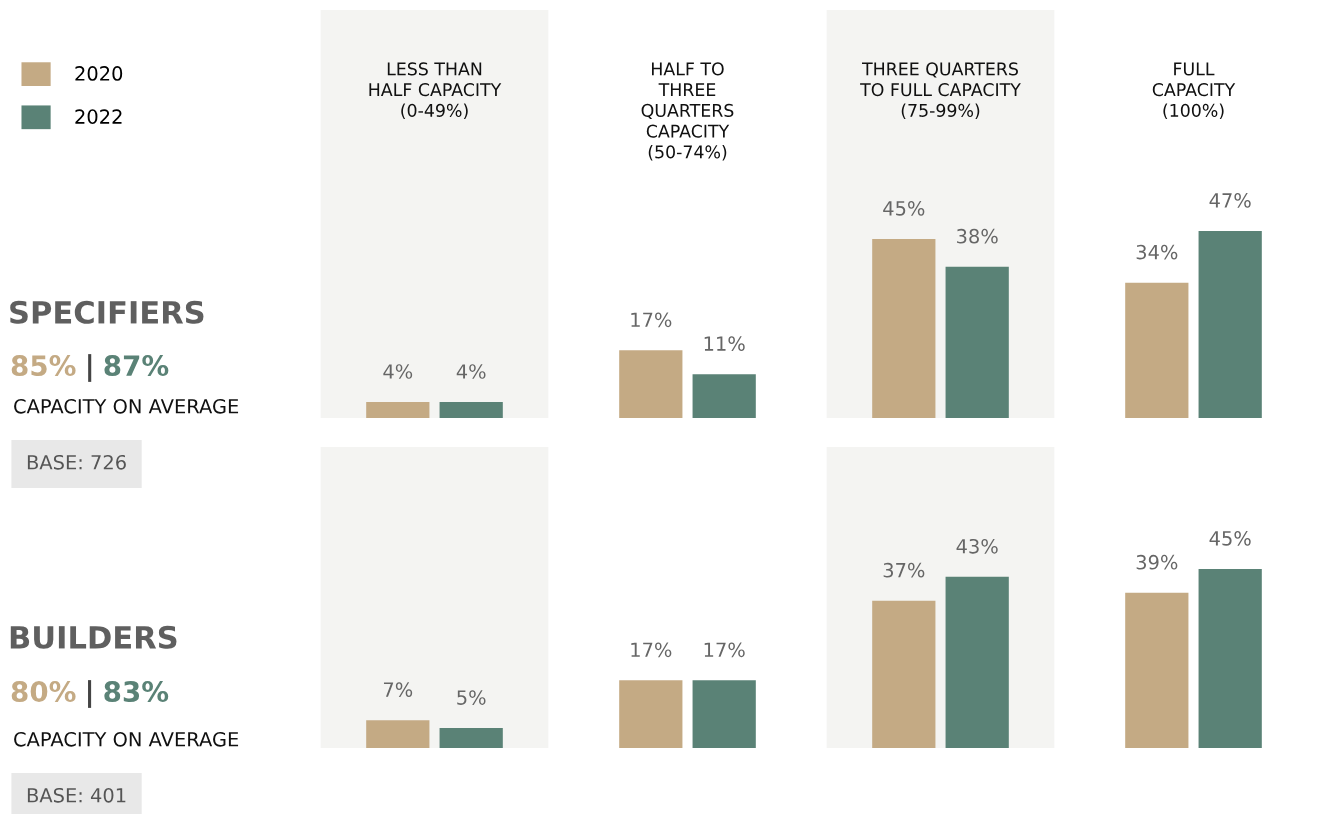 This screenshot has height=814, width=1325. What do you see at coordinates (99, 73) in the screenshot?
I see `legend-label: 2020` at bounding box center [99, 73].